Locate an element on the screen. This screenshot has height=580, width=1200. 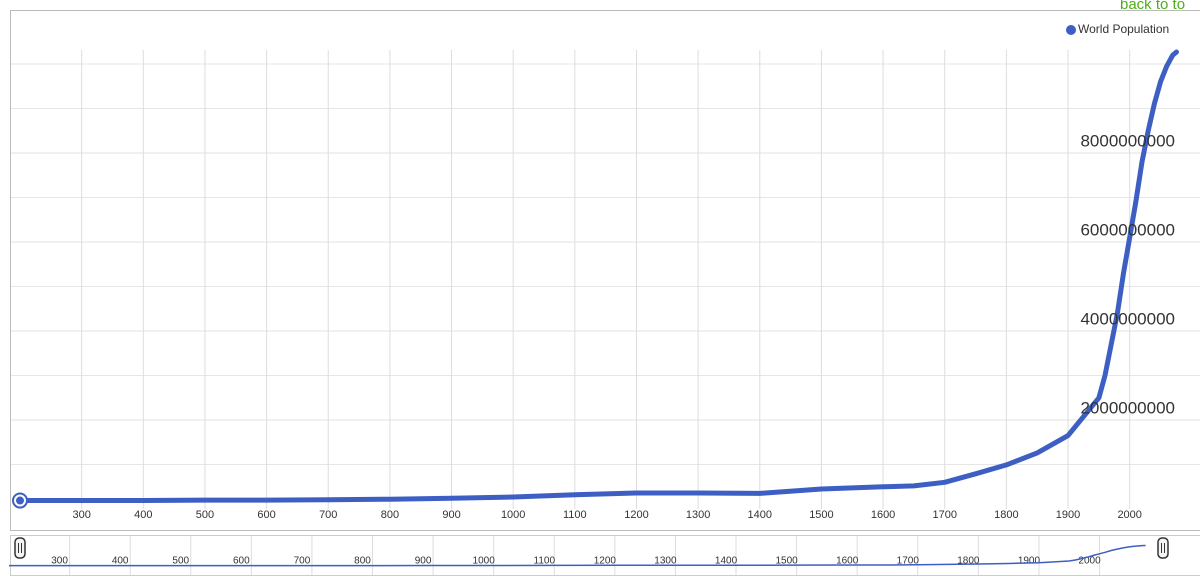
y-tick-label: 2000000000 is located at coordinates (1127, 407).